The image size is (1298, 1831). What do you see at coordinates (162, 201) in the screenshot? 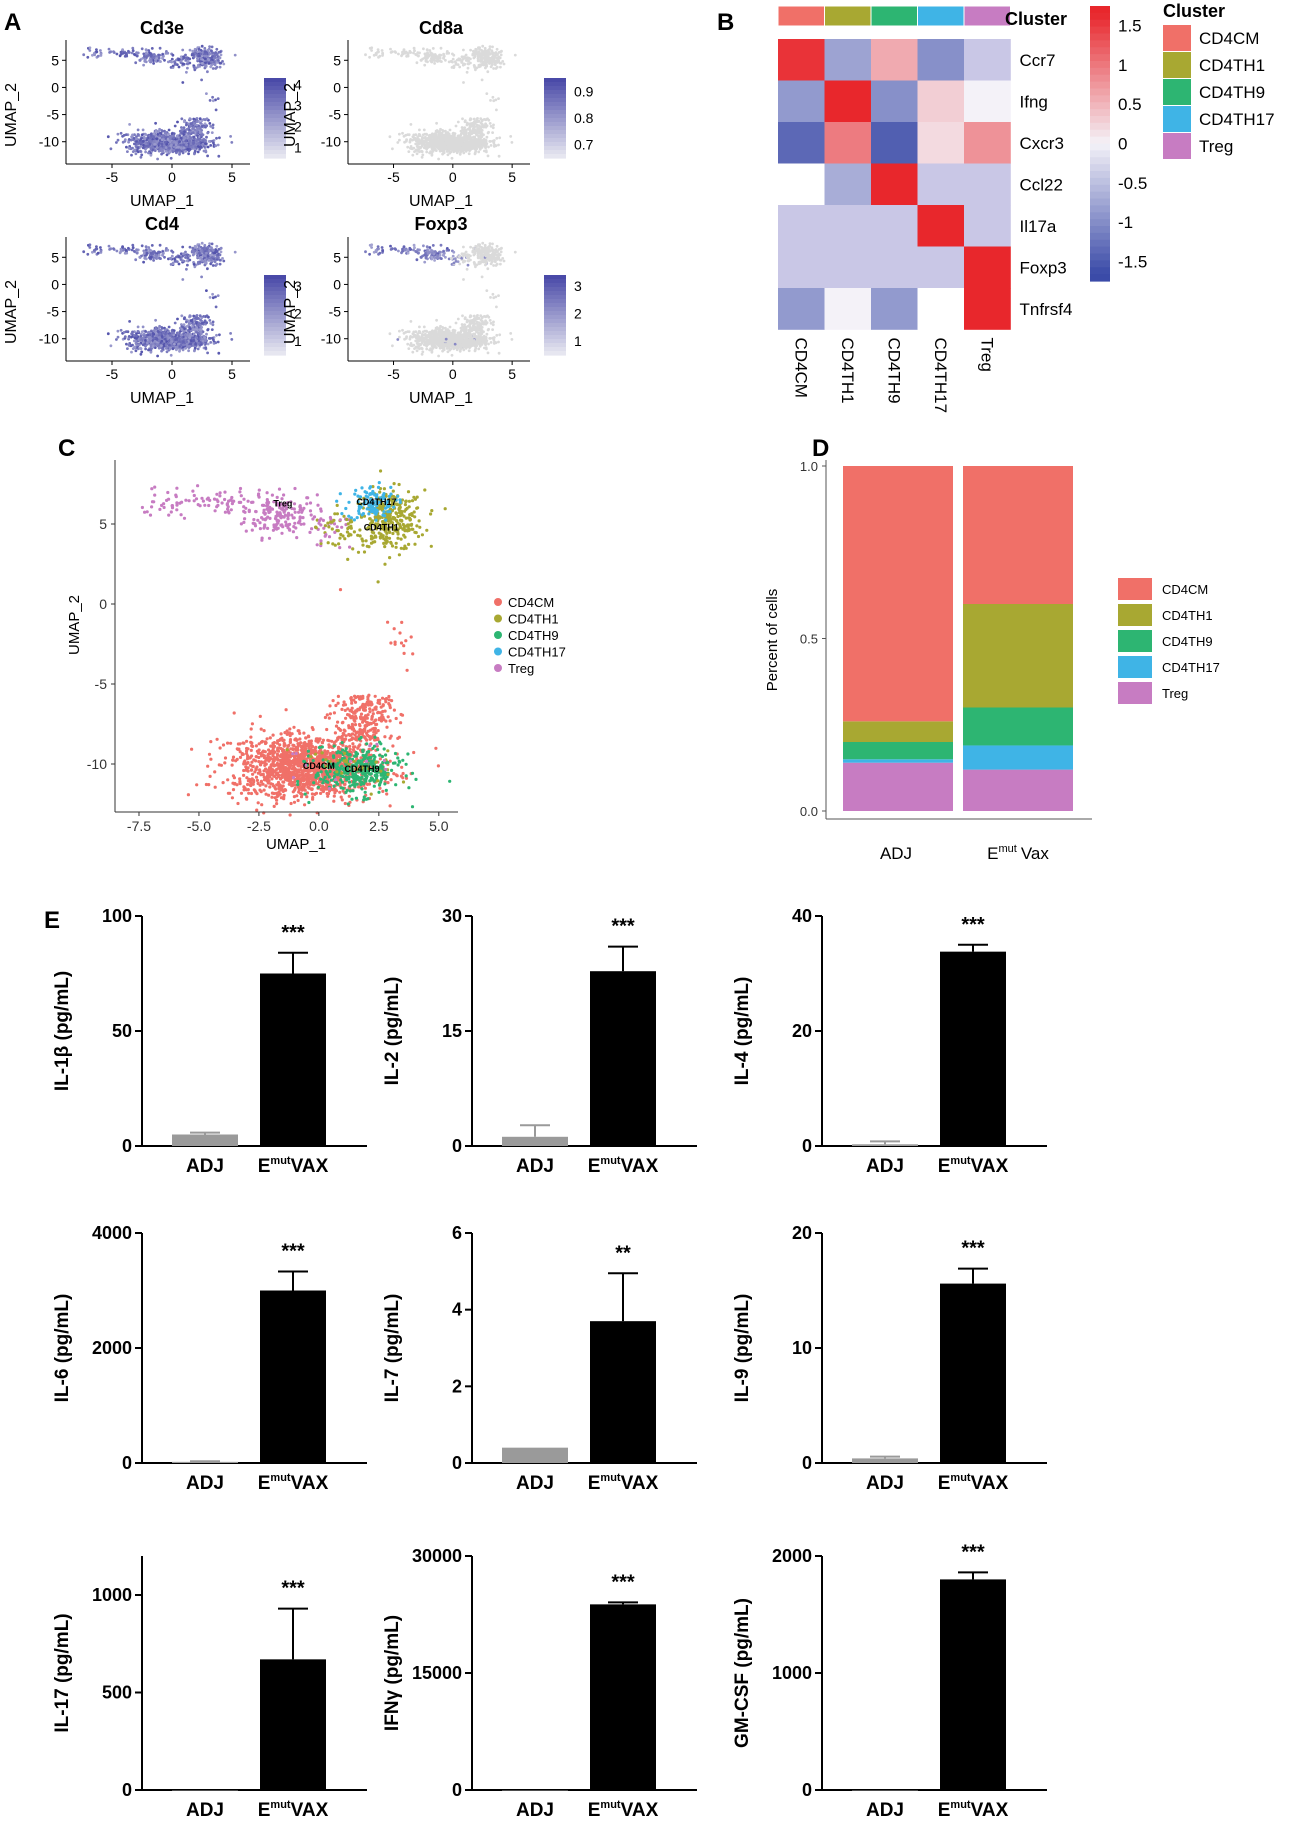
I see `feature-xlabel: UMAP_1` at bounding box center [162, 201].